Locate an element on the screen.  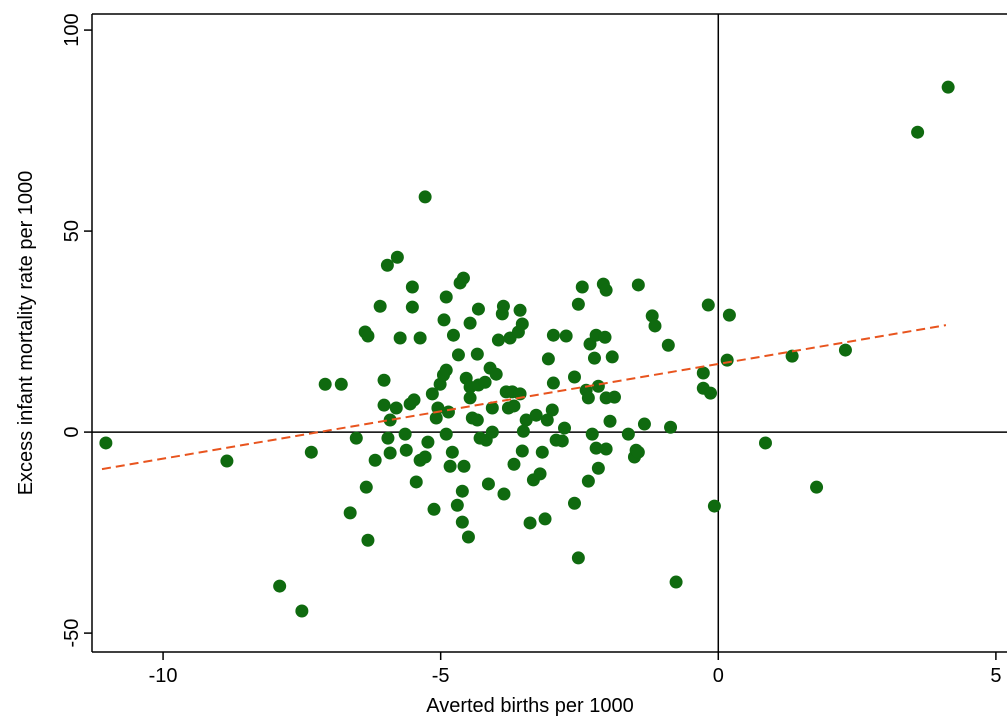
x-tick-label: -5 is located at coordinates (441, 676).